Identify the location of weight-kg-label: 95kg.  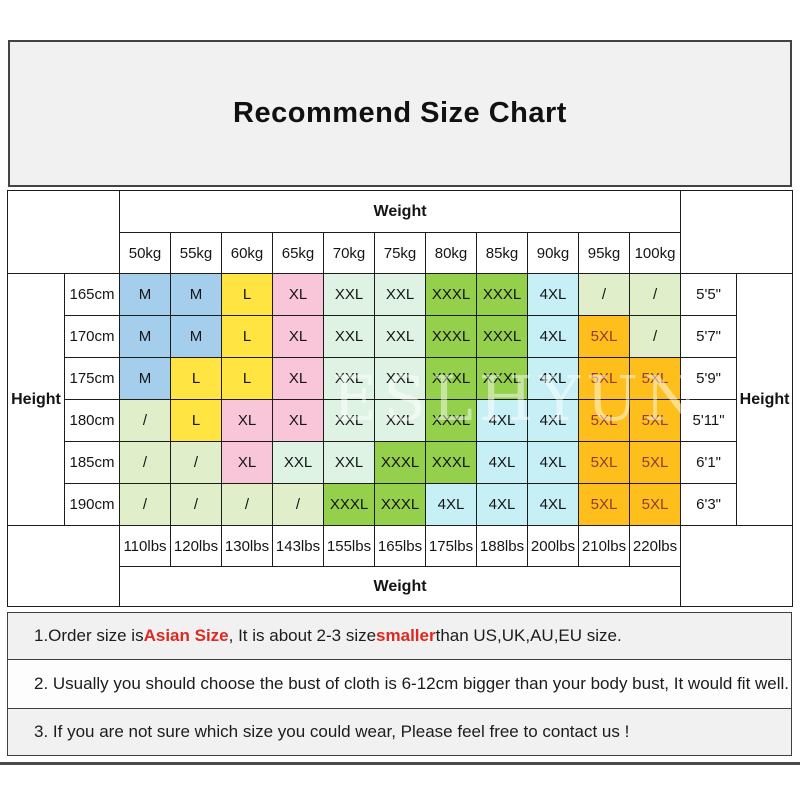
(604, 253).